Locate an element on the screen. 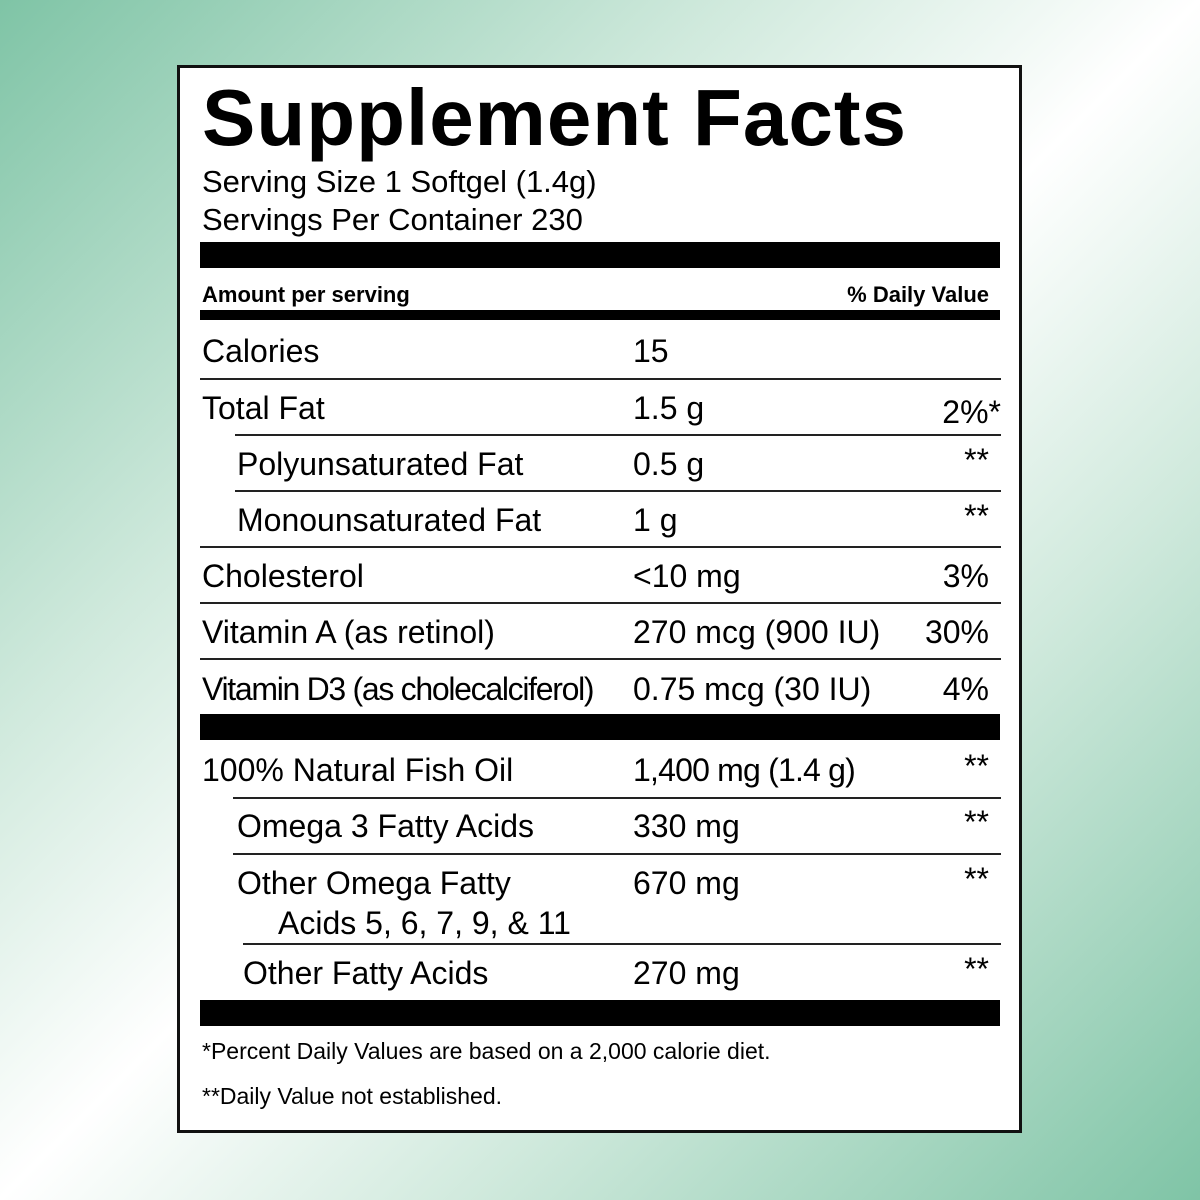  row-dv: 3% is located at coordinates (965, 576).